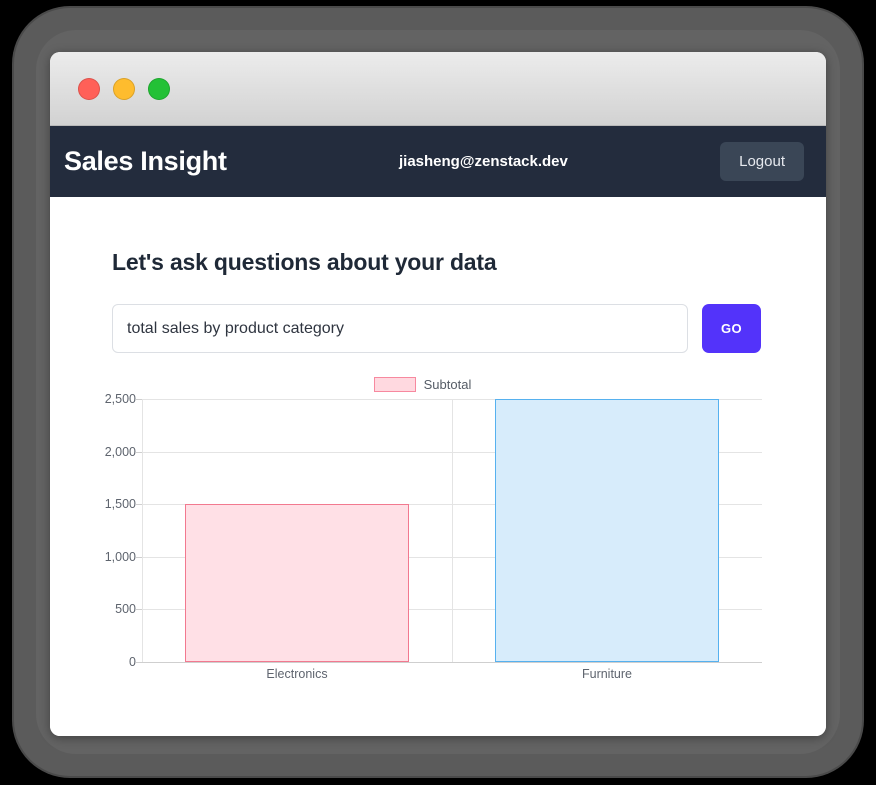  Describe the element at coordinates (607, 674) in the screenshot. I see `chart-x-tick-label: Furniture` at that location.